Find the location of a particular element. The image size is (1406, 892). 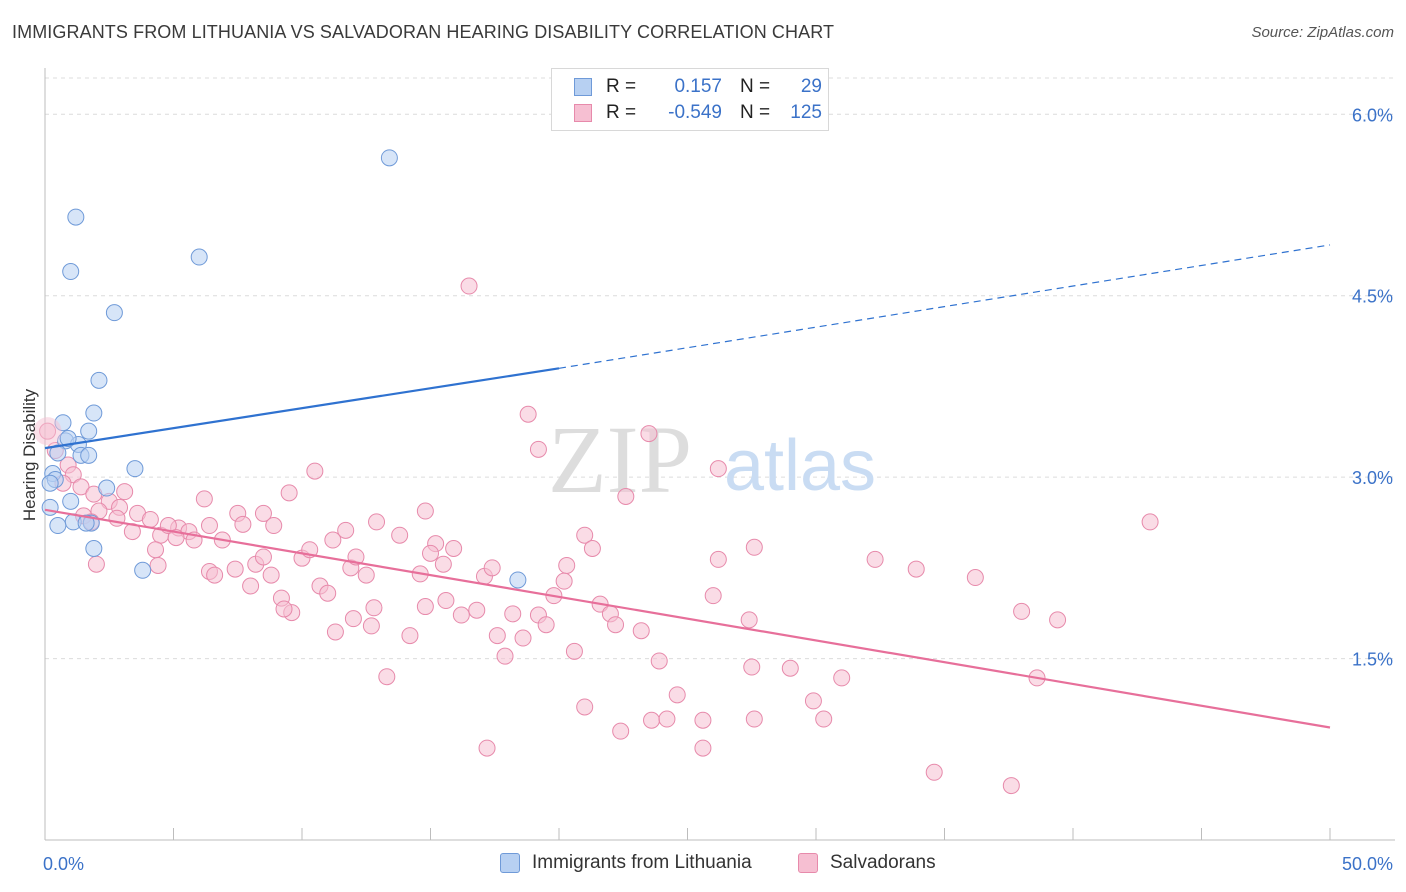

legend-label-lithuania: Immigrants from Lithuania is located at coordinates (642, 862).